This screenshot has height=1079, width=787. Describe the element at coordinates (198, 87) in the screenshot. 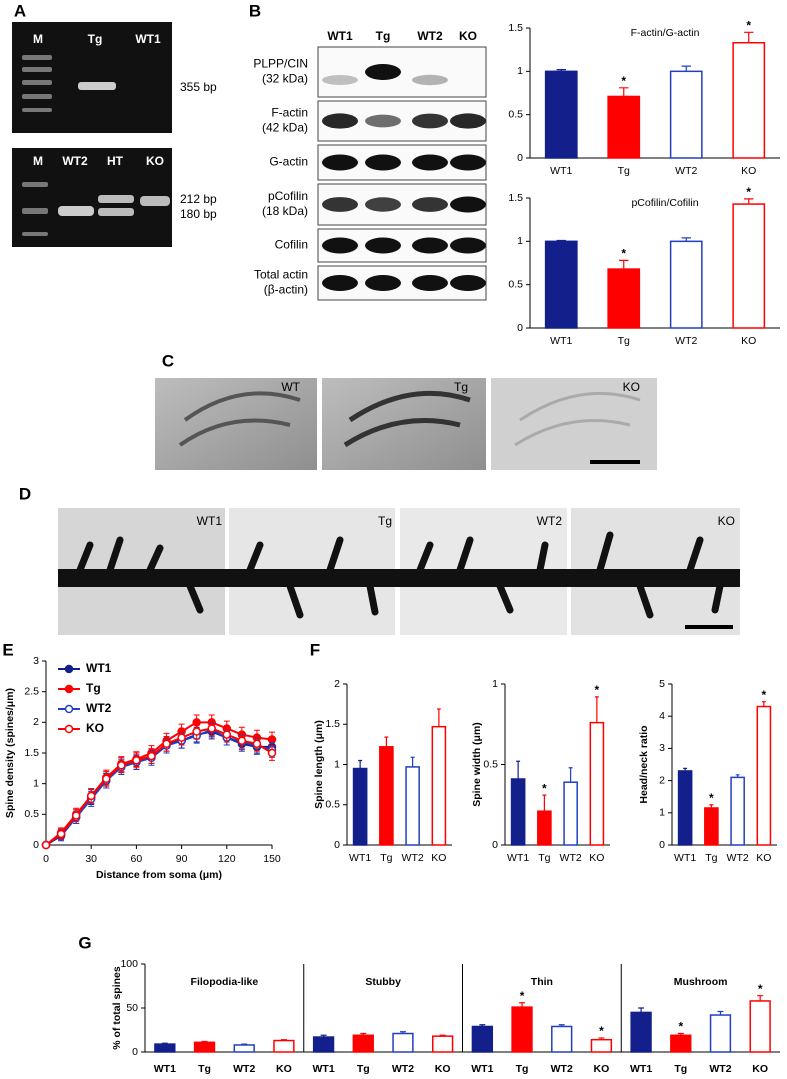

I see `gel-size-label: 355 bp` at that location.